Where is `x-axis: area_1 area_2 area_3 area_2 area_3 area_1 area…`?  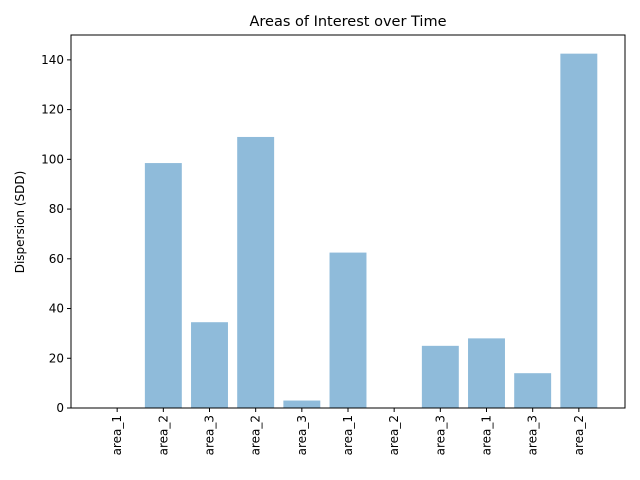 x-axis: area_1 area_2 area_3 area_2 area_3 area_1 area… is located at coordinates (348, 431).